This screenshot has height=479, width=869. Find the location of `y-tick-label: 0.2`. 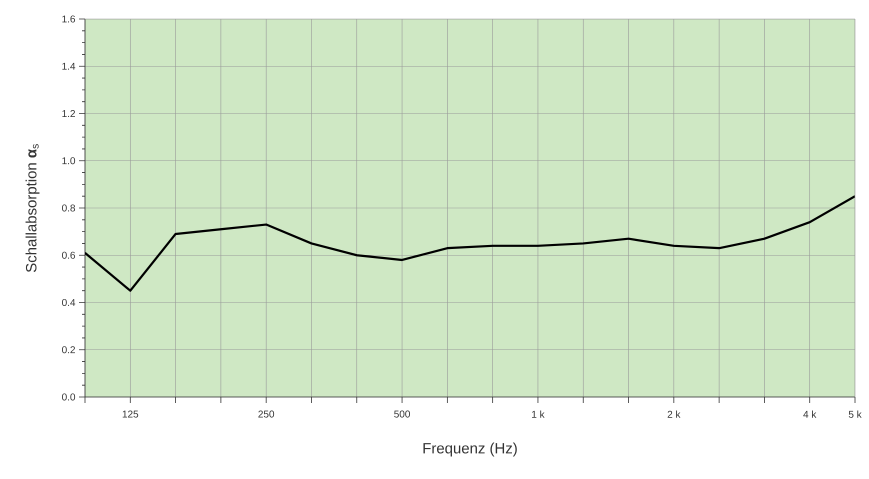

y-tick-label: 0.2 is located at coordinates (68, 350).